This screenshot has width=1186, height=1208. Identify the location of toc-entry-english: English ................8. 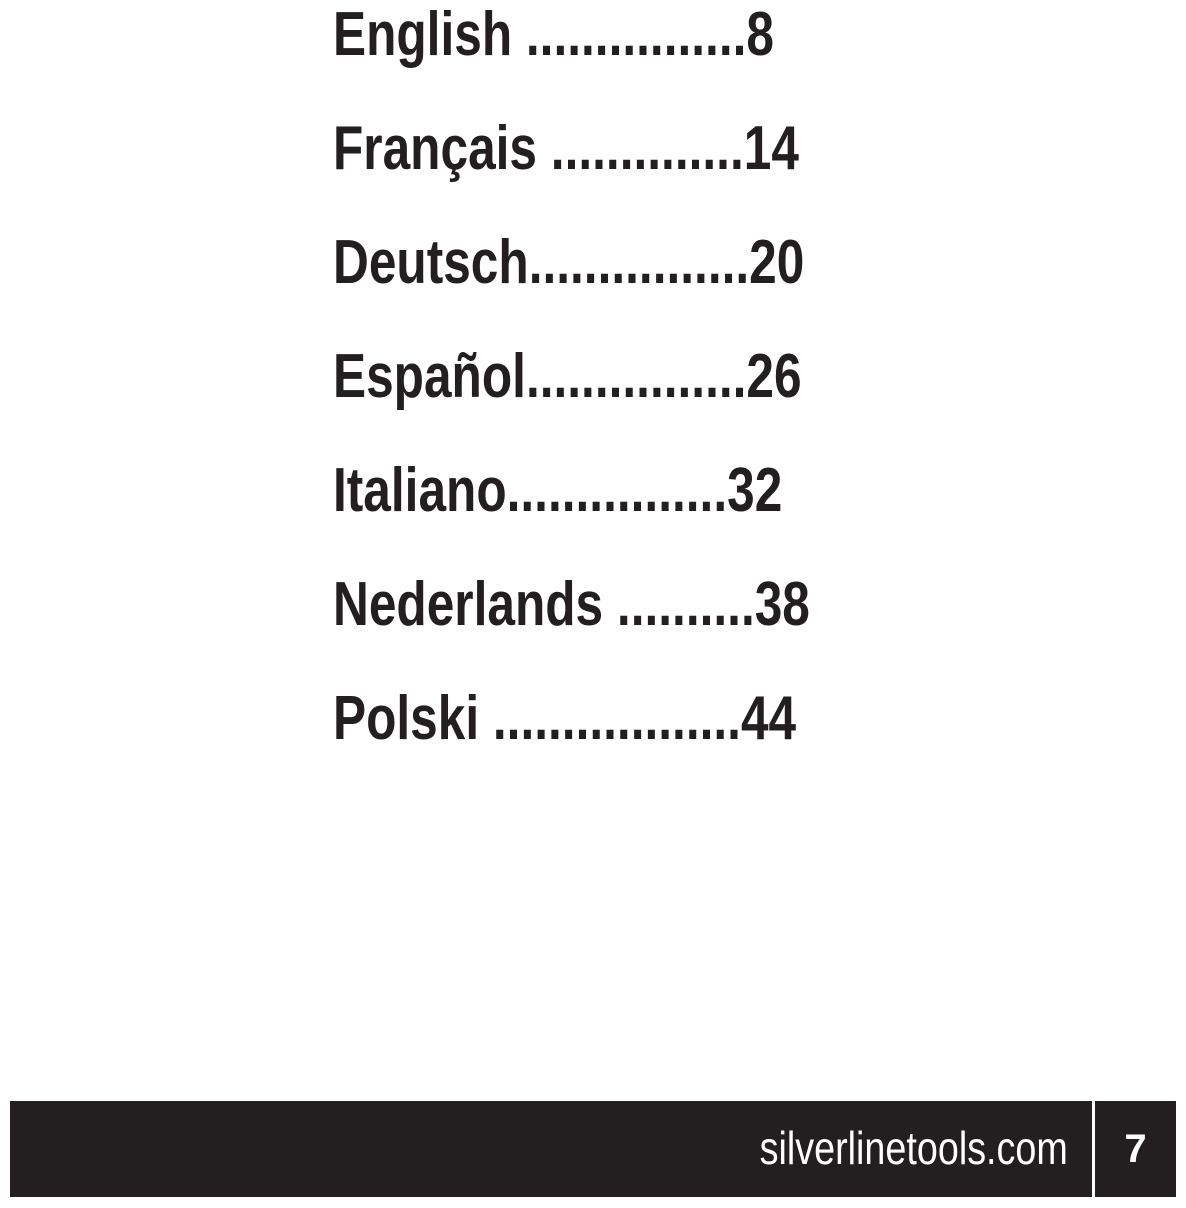
(571, 61).